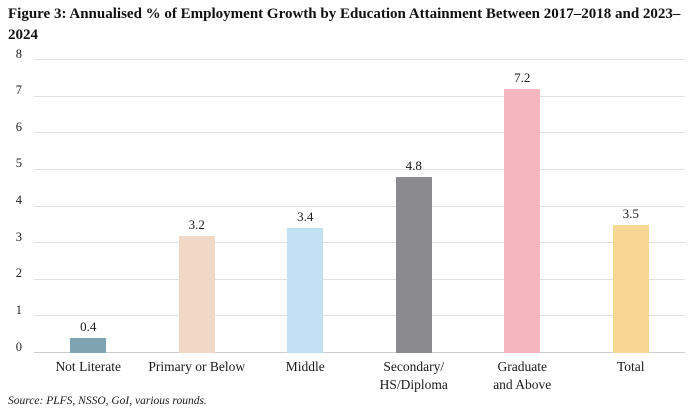 This screenshot has width=693, height=415. What do you see at coordinates (630, 213) in the screenshot?
I see `bar-value-label: 3.5` at bounding box center [630, 213].